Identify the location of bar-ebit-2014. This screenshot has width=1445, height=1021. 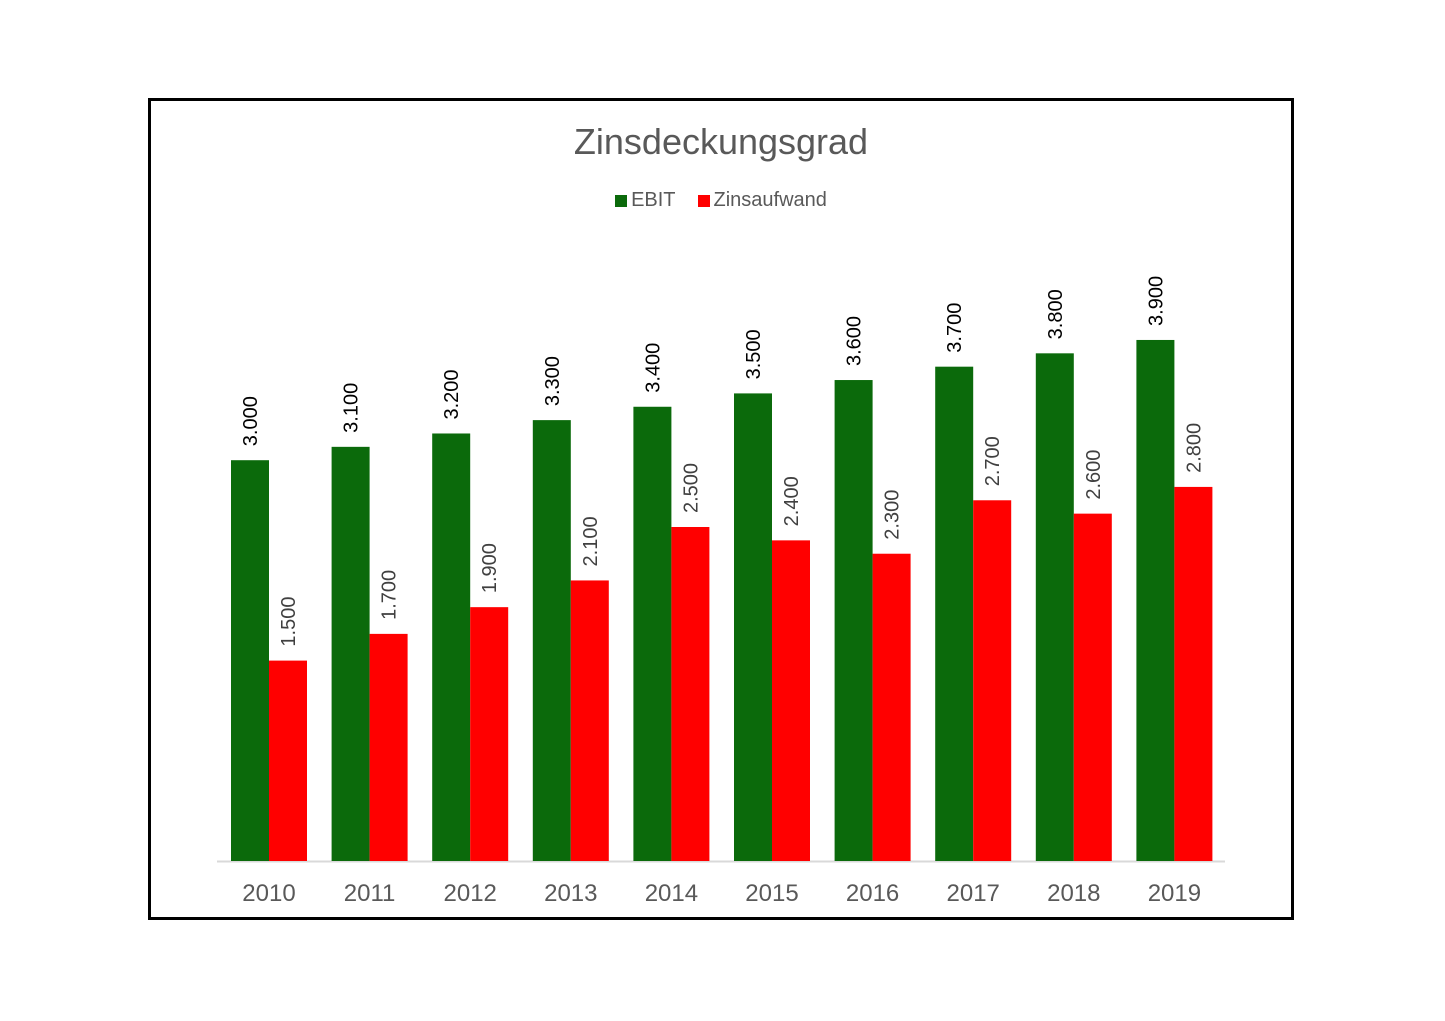
(652, 633).